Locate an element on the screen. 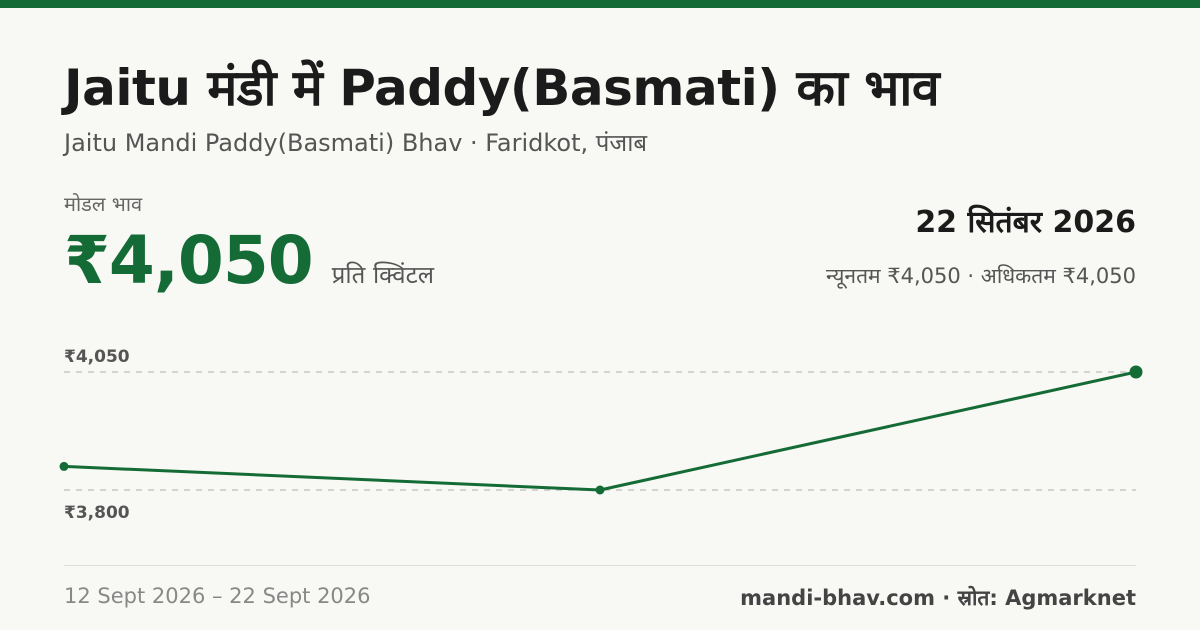  latest-data-point is located at coordinates (1136, 372).